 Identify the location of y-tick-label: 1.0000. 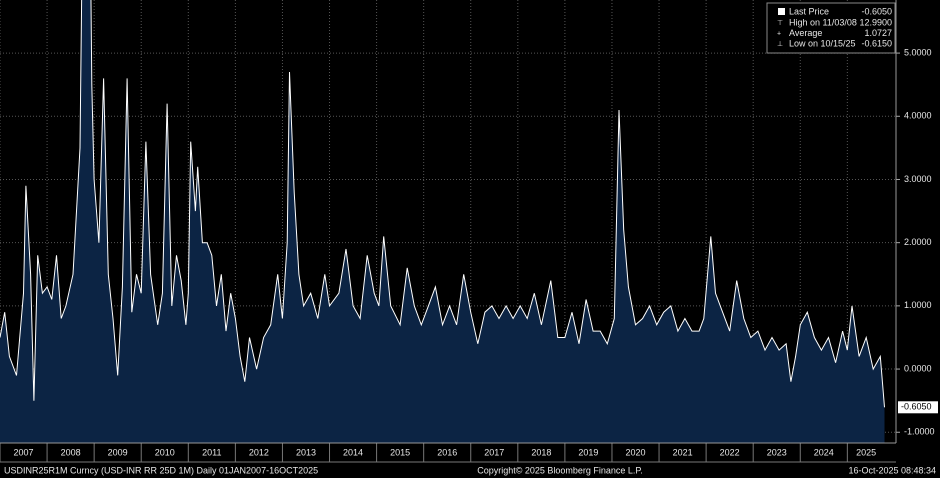
(918, 305).